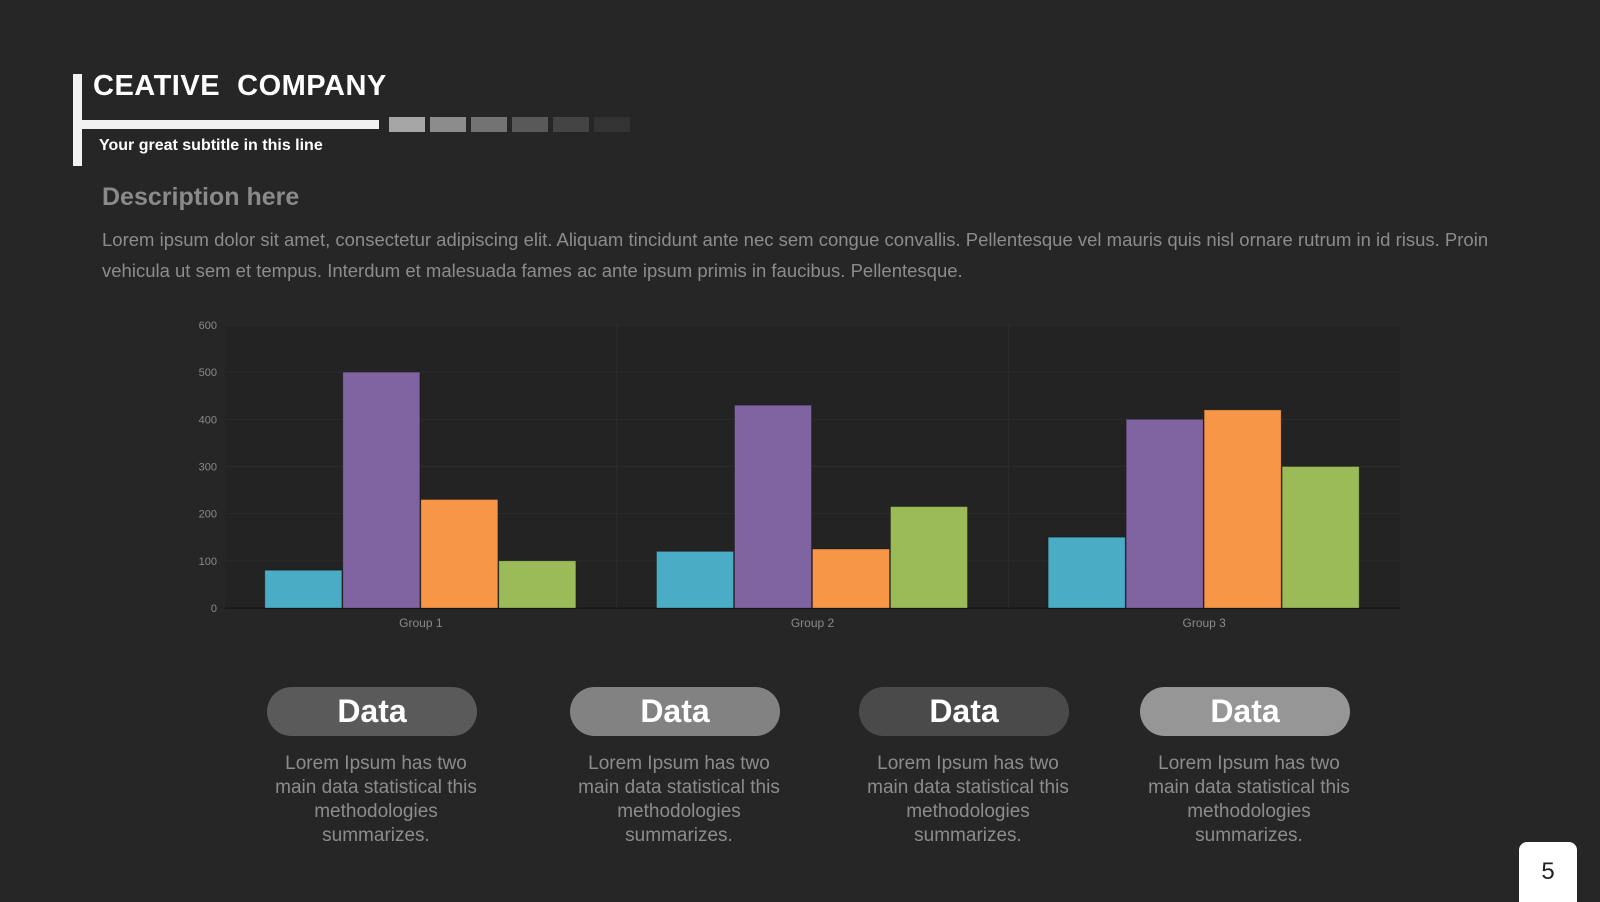  Describe the element at coordinates (421, 623) in the screenshot. I see `x-tick-label: Group 1` at that location.